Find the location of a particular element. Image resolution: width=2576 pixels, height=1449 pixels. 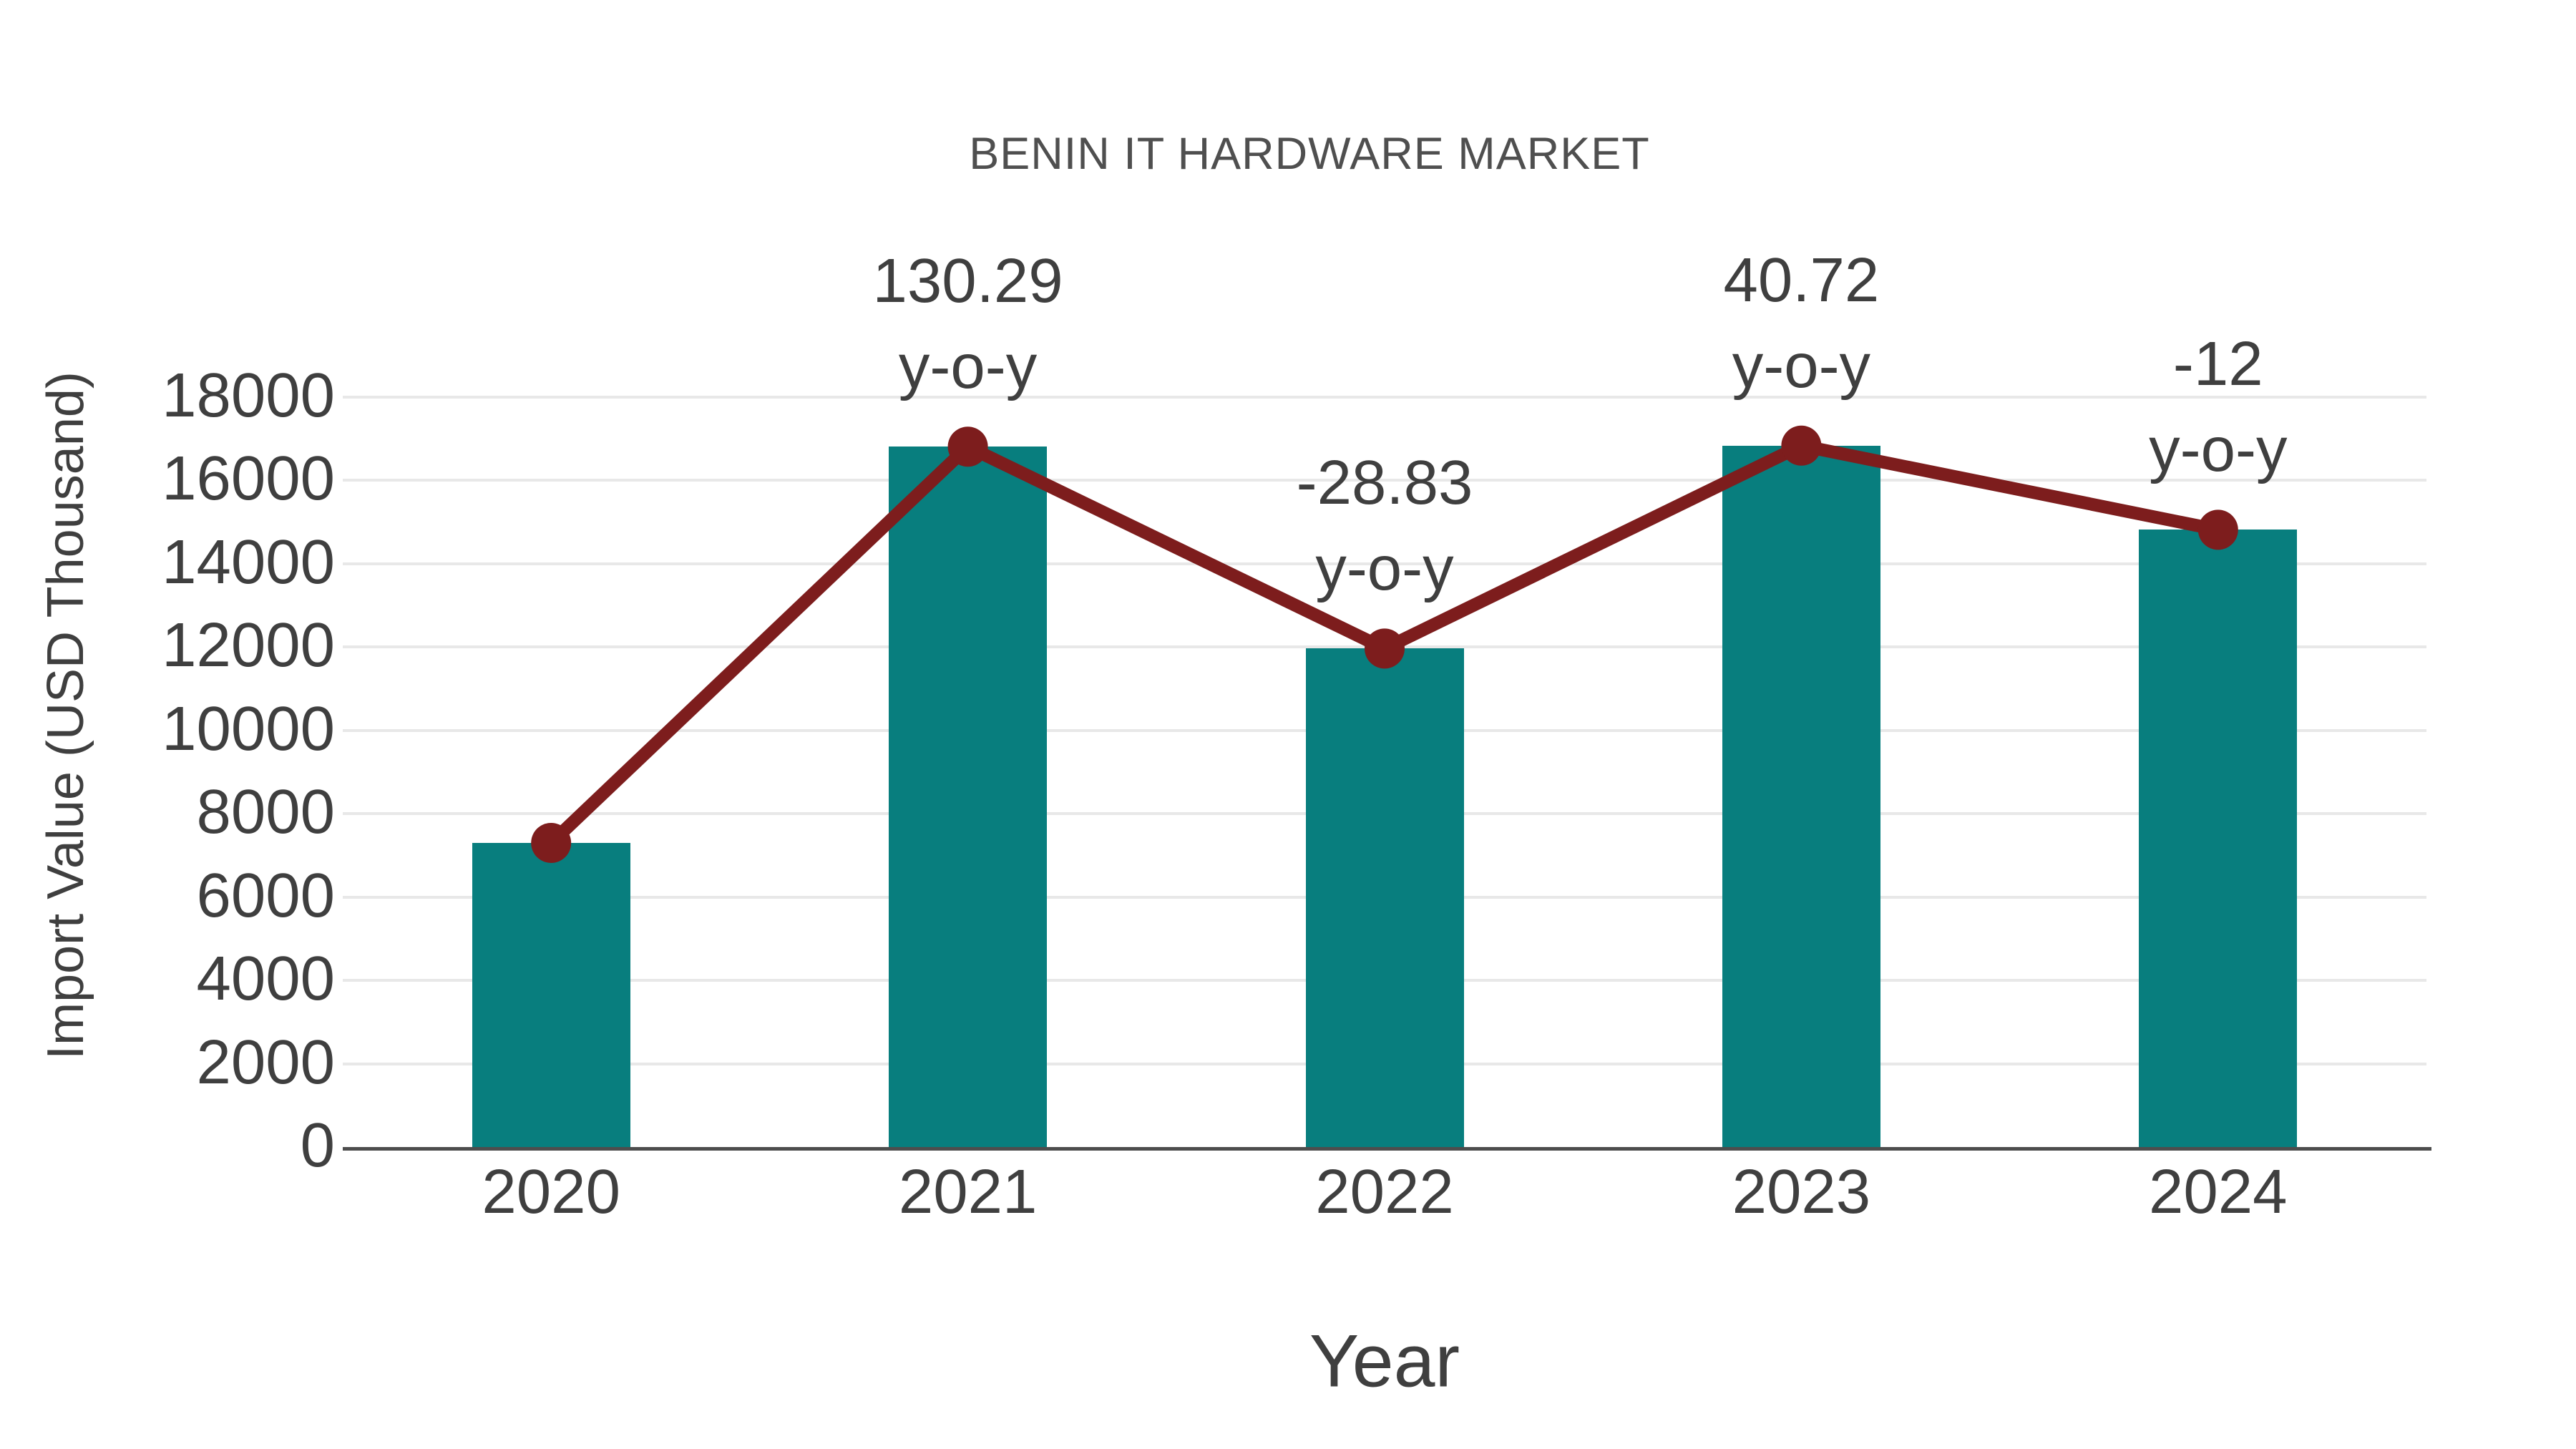

annotation-2024-label: y-o-y is located at coordinates (2218, 450).